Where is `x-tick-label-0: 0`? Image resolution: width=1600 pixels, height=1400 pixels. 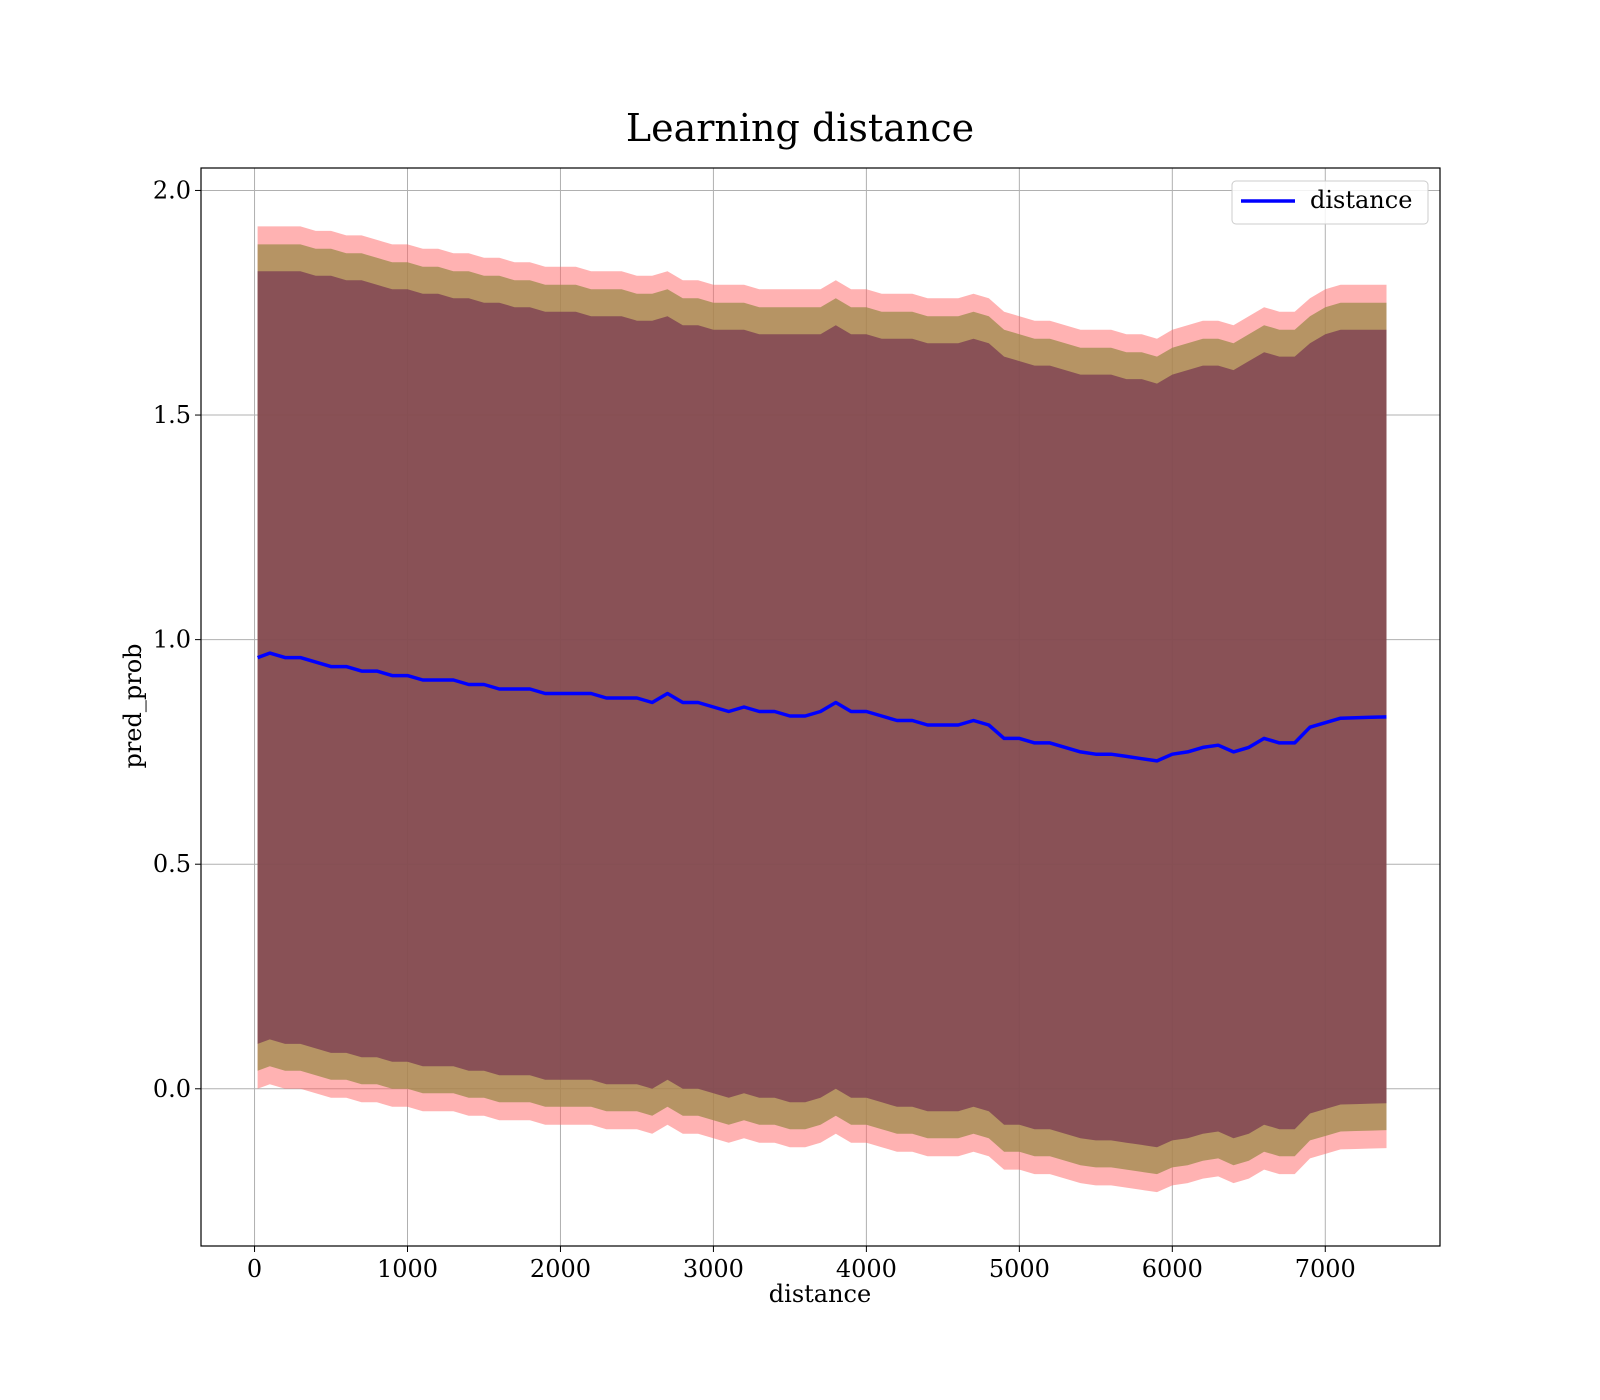 x-tick-label-0: 0 is located at coordinates (254, 1269).